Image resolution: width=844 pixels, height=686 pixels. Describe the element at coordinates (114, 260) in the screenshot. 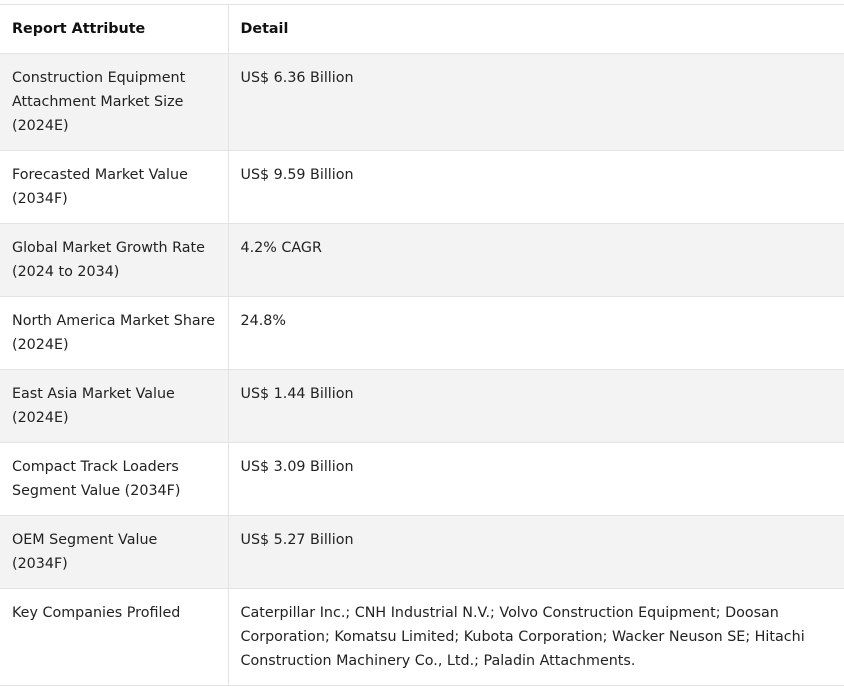

I see `attribute-cell: Global Market Growth Rate (2024 to 2034)` at that location.